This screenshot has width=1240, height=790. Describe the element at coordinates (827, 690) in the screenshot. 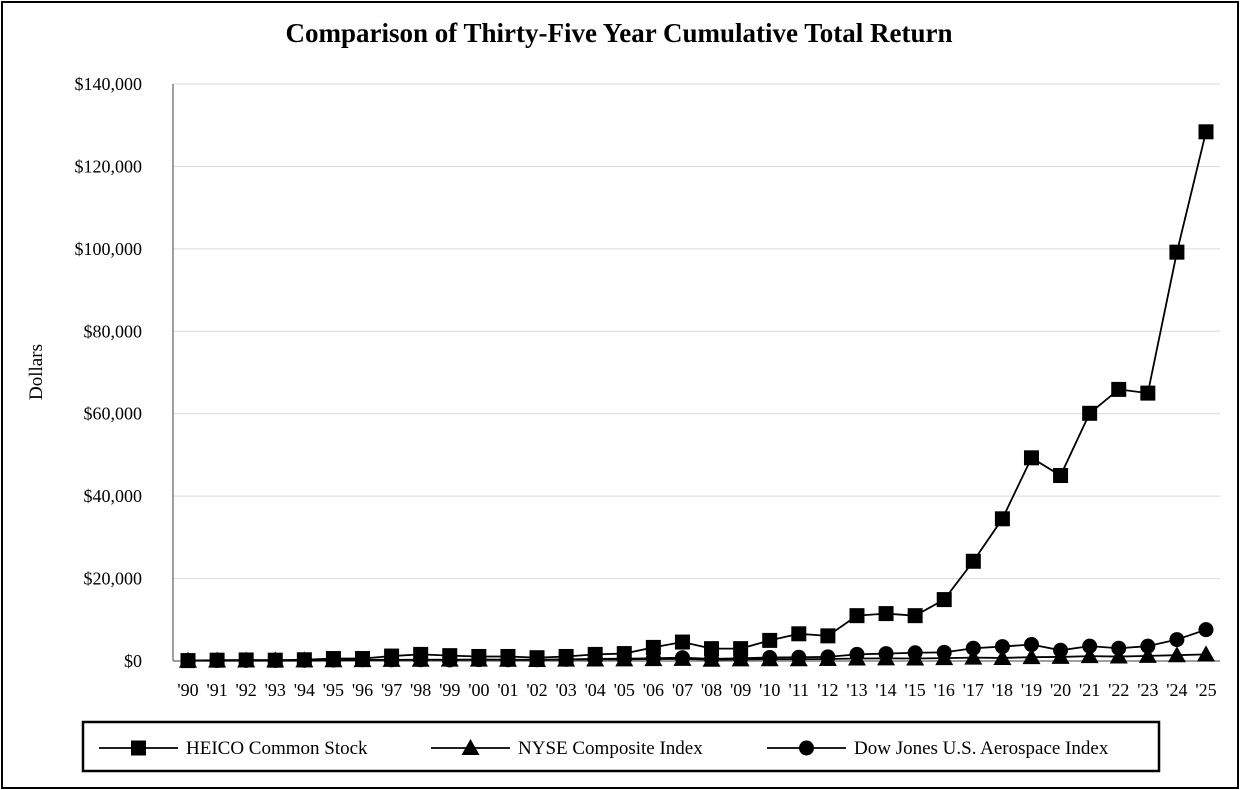

I see `x-tick-label: '12` at that location.